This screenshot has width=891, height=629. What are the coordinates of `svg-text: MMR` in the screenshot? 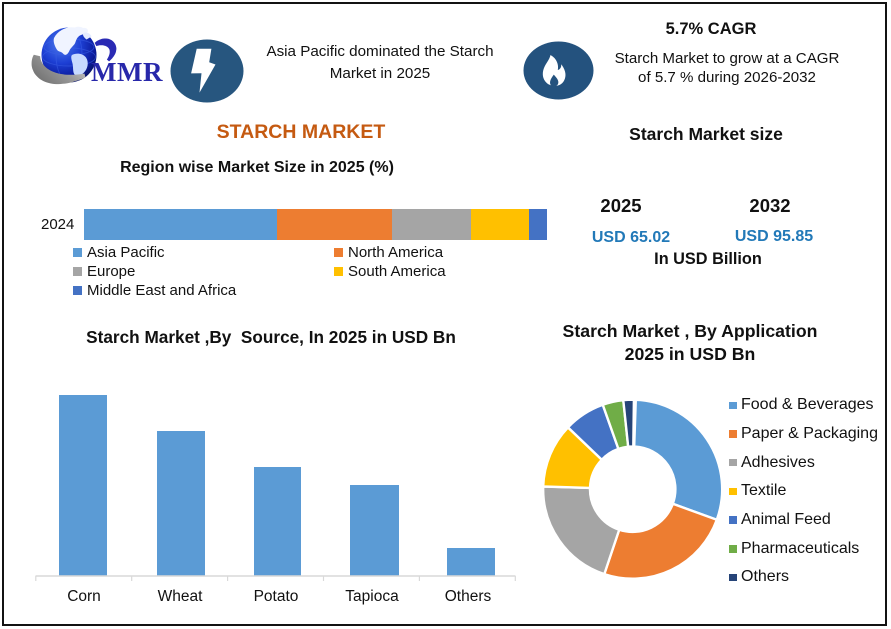 It's located at (127, 72).